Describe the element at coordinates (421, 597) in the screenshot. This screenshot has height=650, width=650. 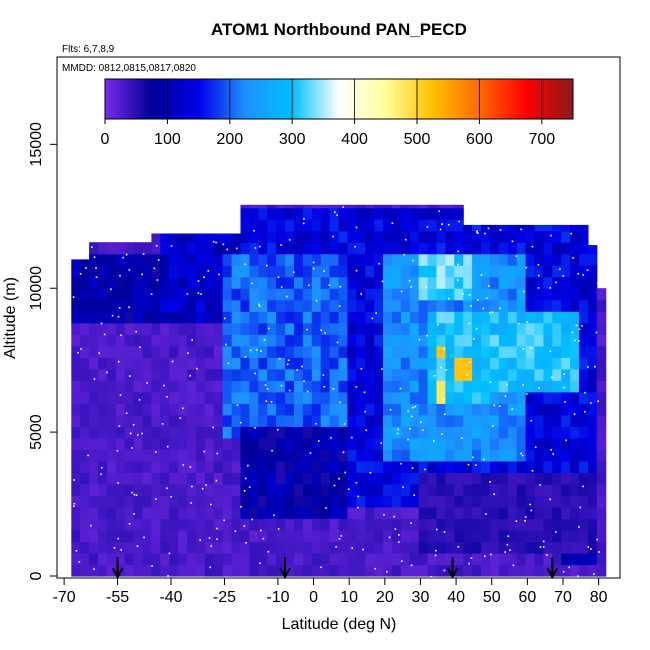
I see `x-tick-label: 30` at that location.